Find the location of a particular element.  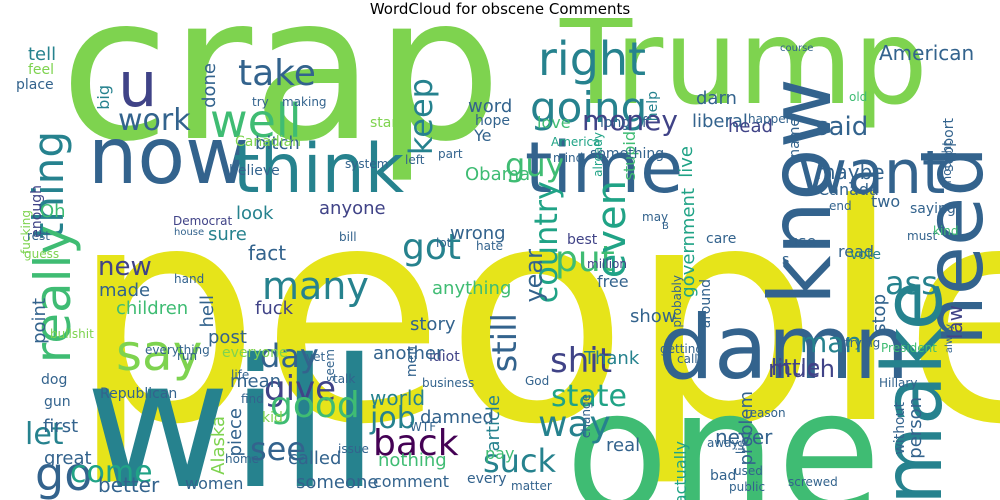

word-best: best is located at coordinates (582, 240).